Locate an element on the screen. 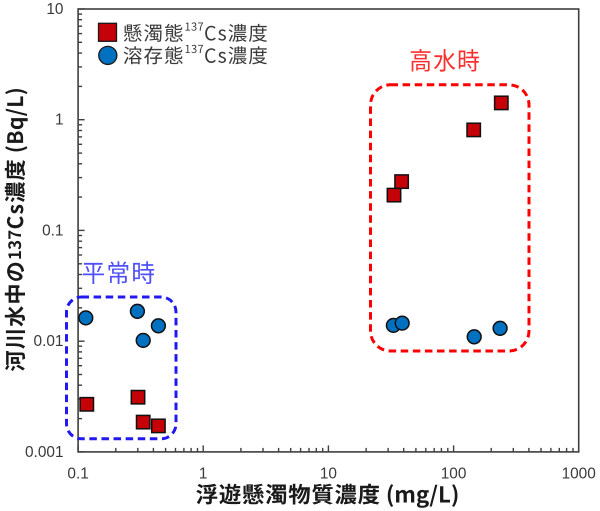 This screenshot has width=600, height=511. svg-text: 100 is located at coordinates (454, 474).